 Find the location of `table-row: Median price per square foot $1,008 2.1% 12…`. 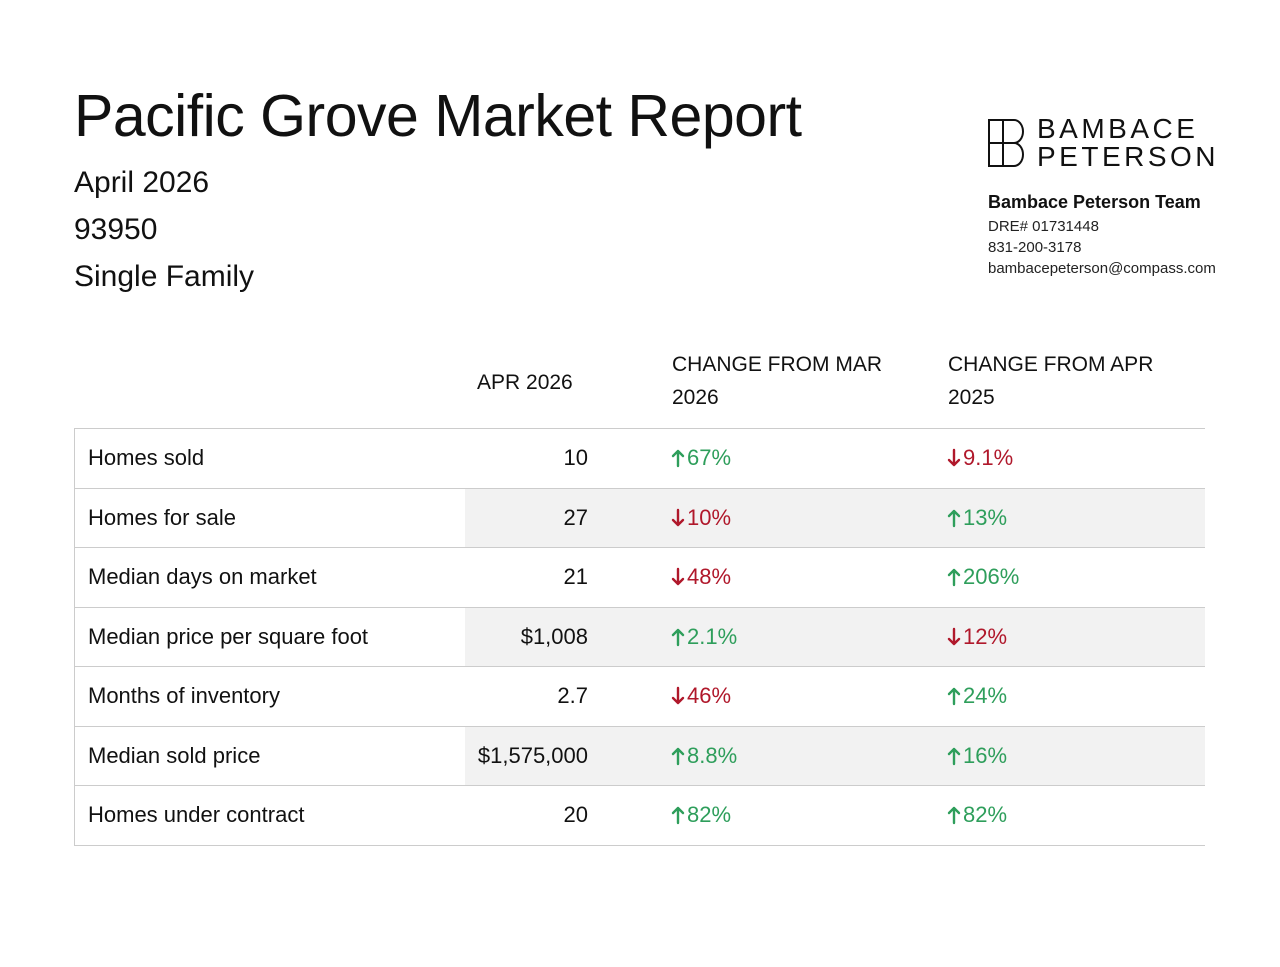

table-row: Median price per square foot $1,008 2.1% 12… is located at coordinates (640, 637).